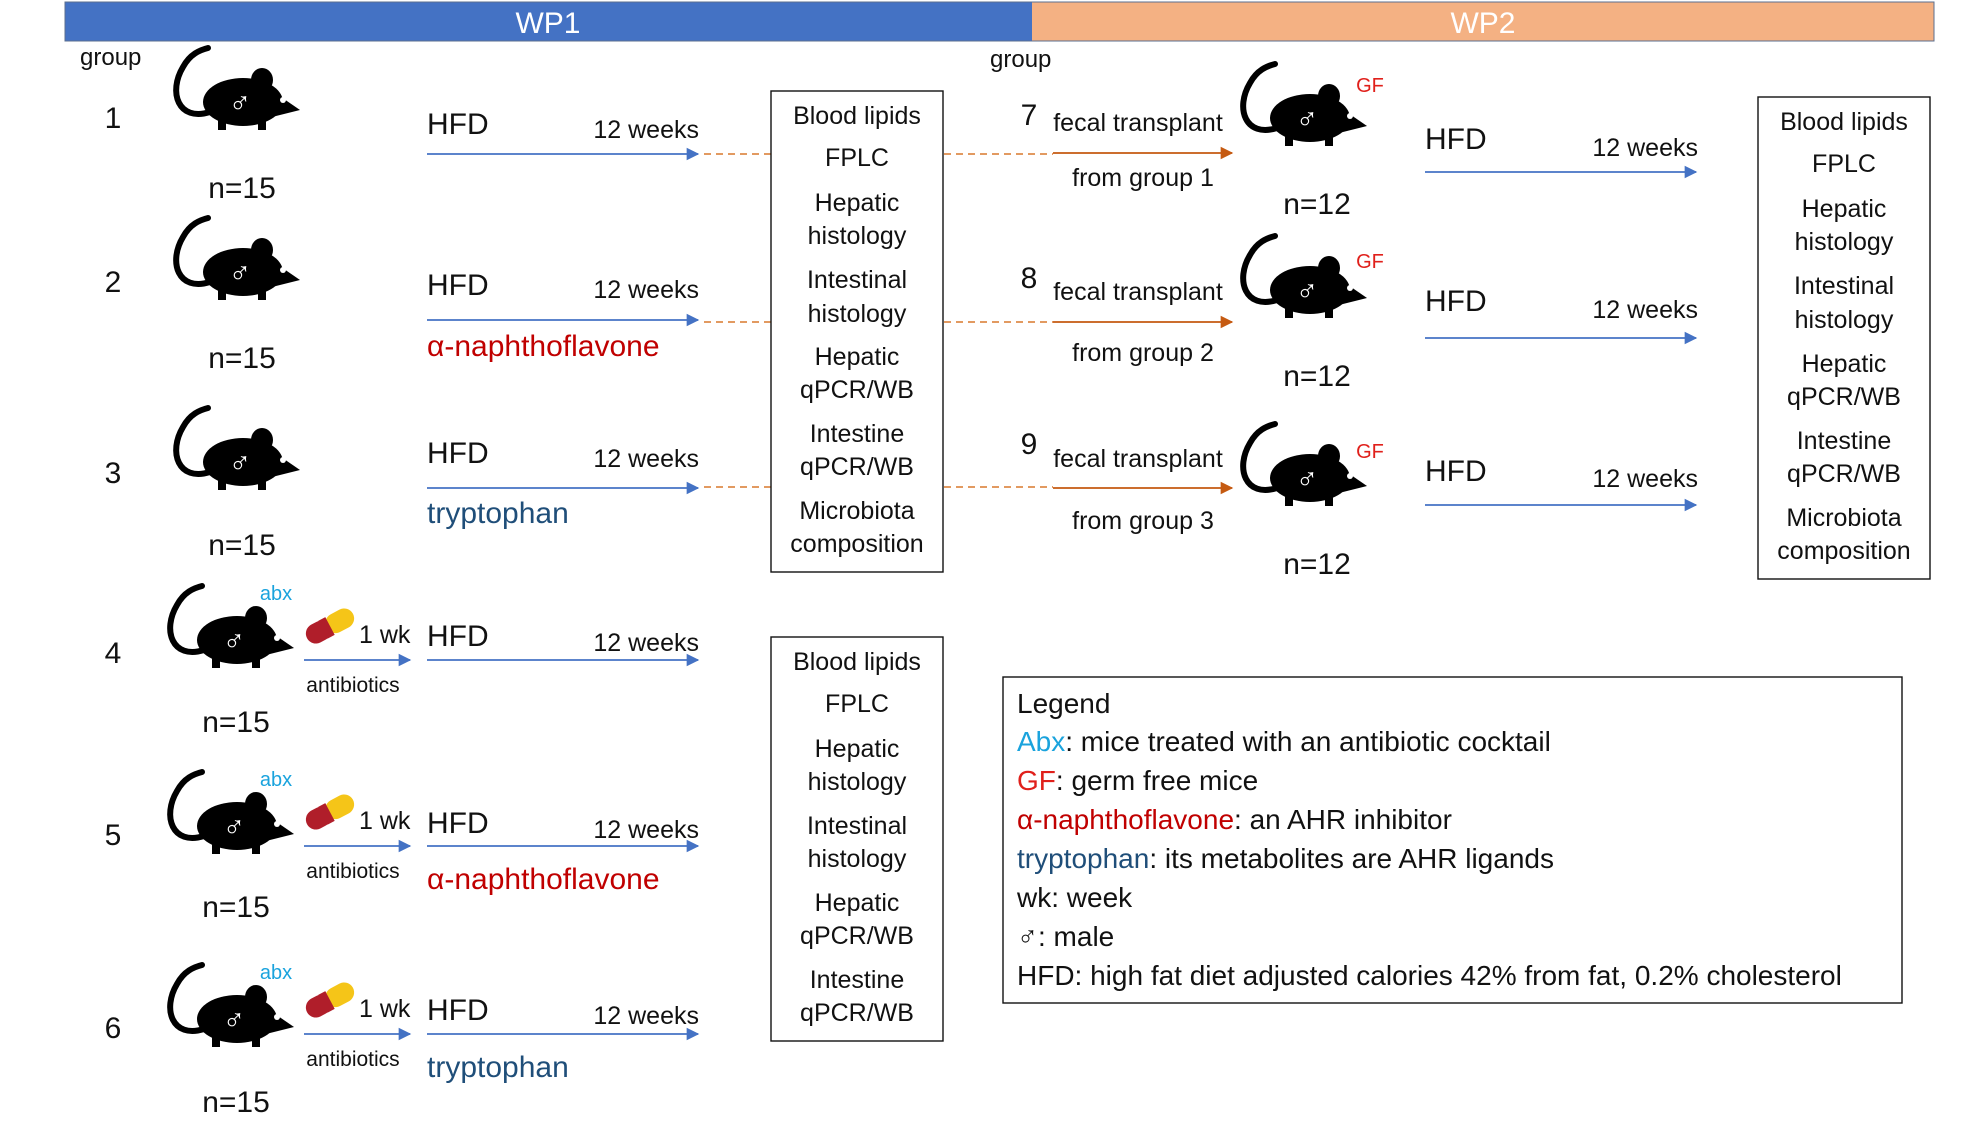 The width and height of the screenshot is (1980, 1137). What do you see at coordinates (113, 473) in the screenshot?
I see `group-number: 3` at bounding box center [113, 473].